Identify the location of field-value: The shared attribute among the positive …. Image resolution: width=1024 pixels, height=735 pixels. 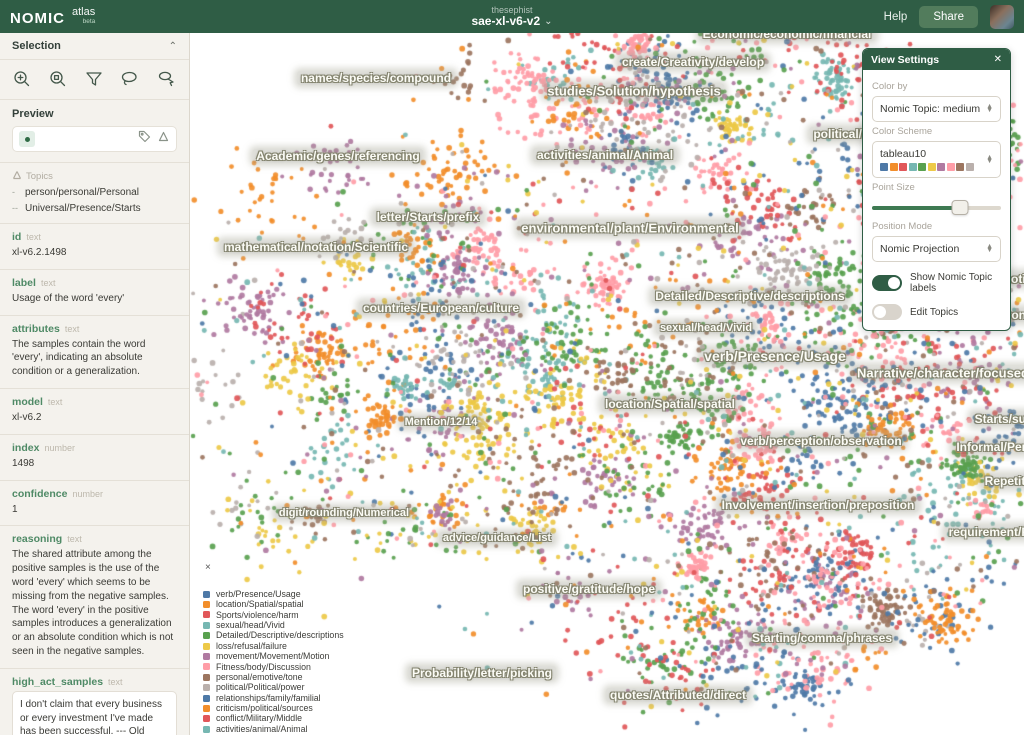
(93, 603).